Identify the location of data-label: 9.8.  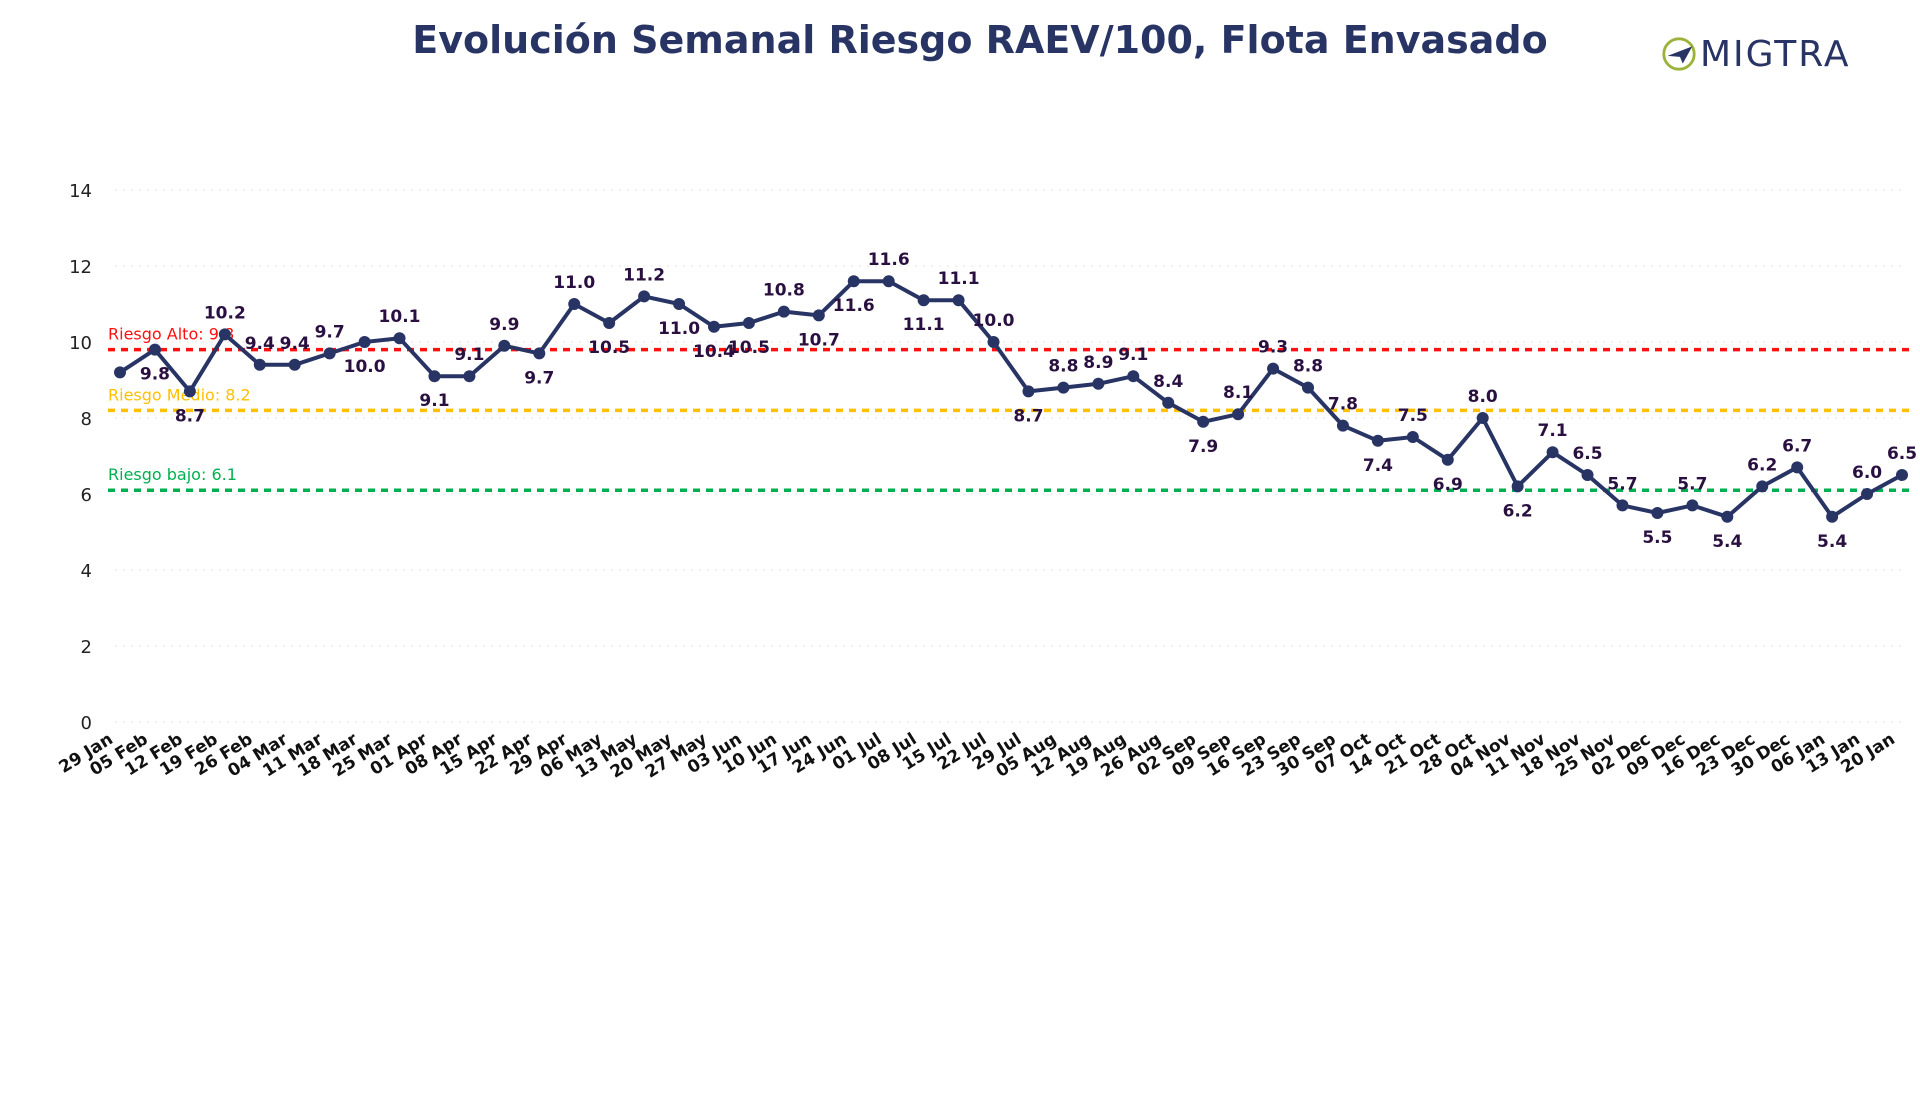
(155, 375).